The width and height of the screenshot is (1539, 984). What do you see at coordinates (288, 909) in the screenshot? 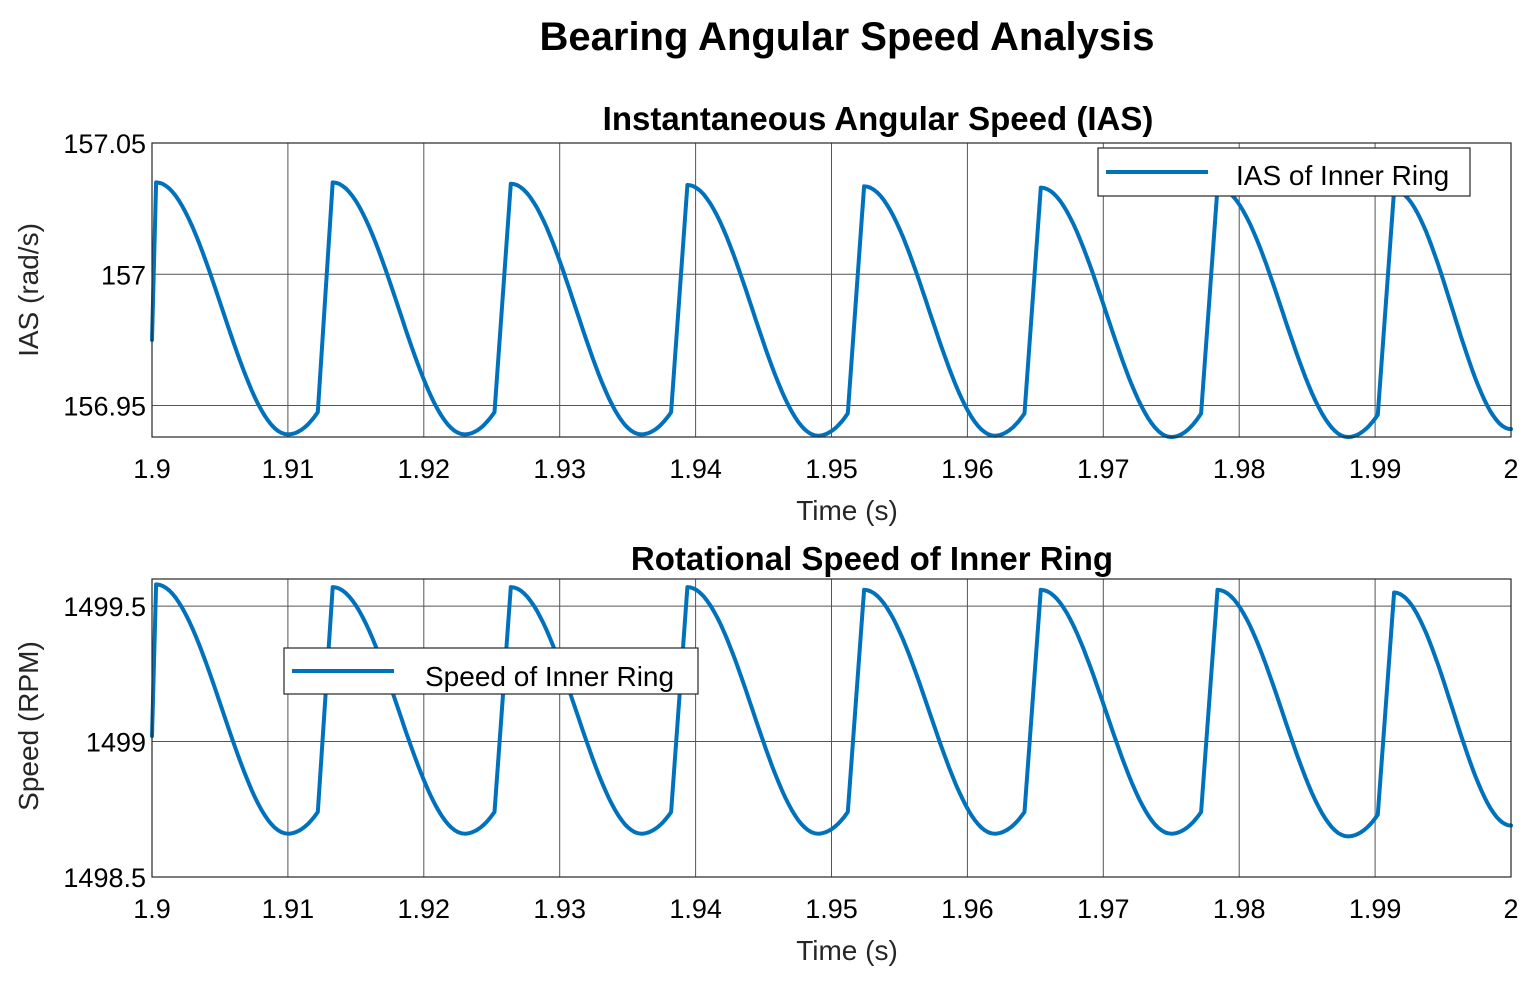
I see `speed-x-tick-label: 1.91` at bounding box center [288, 909].